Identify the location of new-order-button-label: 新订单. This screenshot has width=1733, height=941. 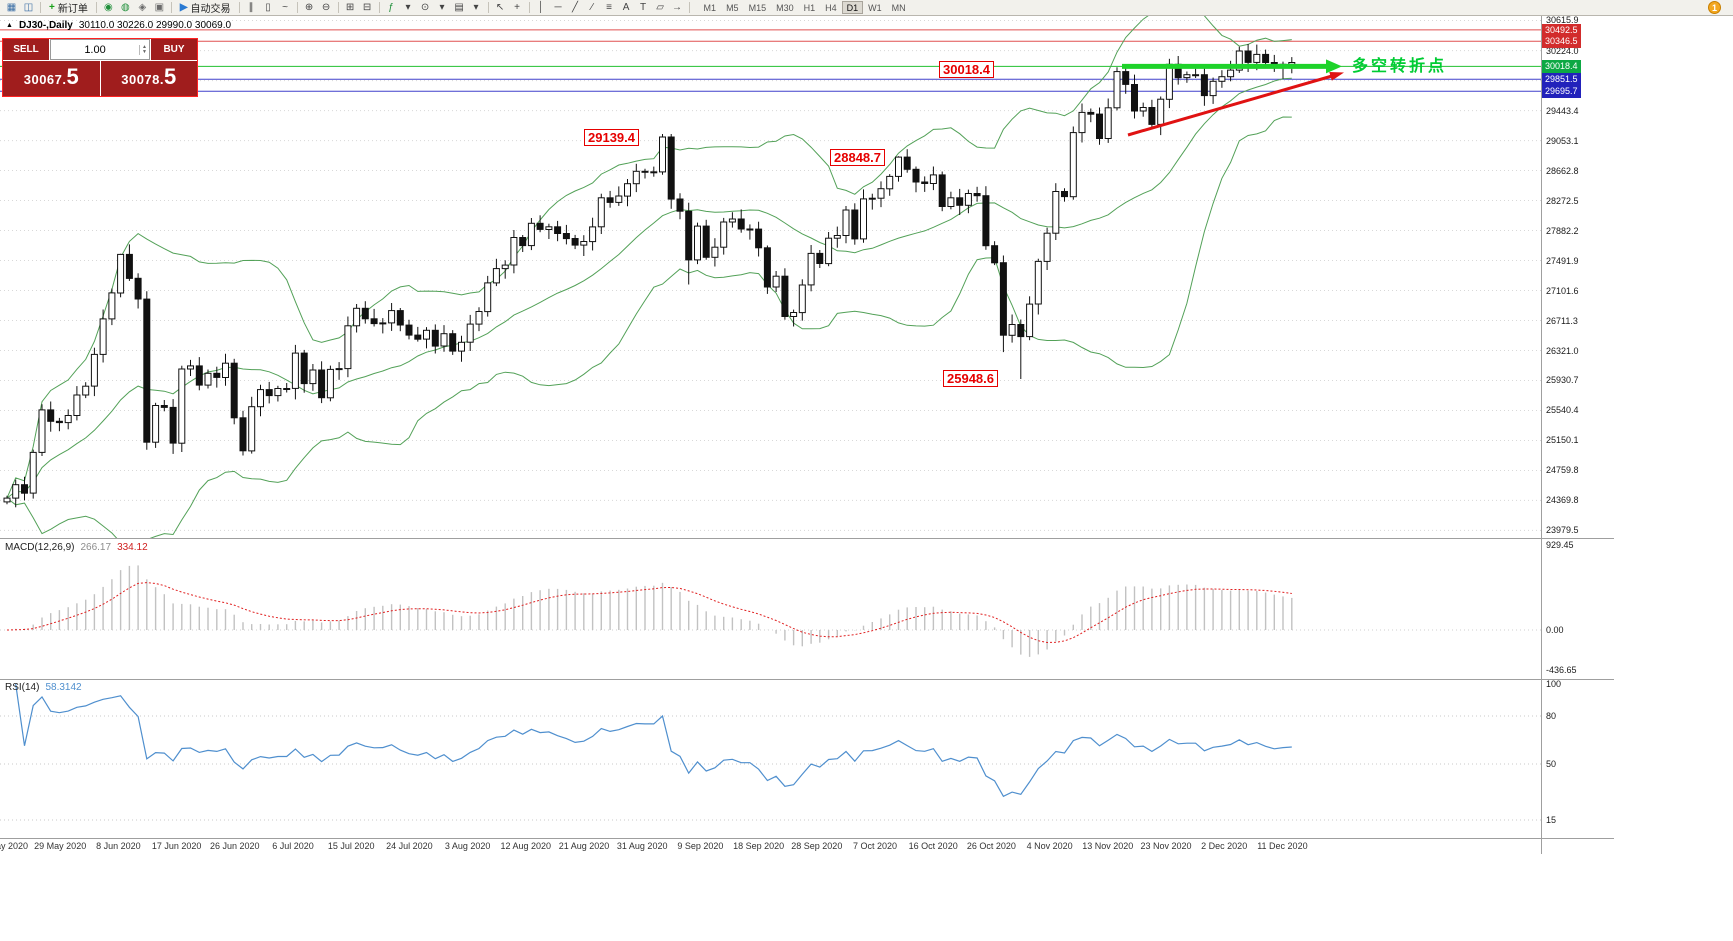
(72, 9).